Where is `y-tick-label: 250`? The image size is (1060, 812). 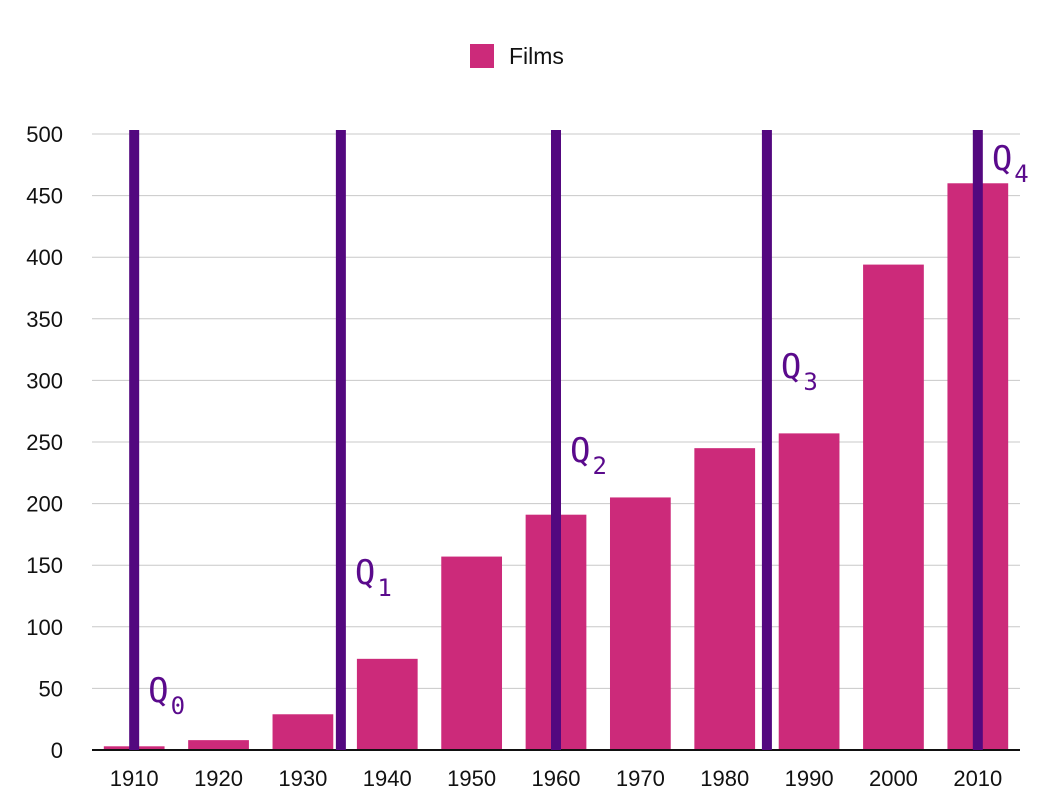
y-tick-label: 250 is located at coordinates (44, 442).